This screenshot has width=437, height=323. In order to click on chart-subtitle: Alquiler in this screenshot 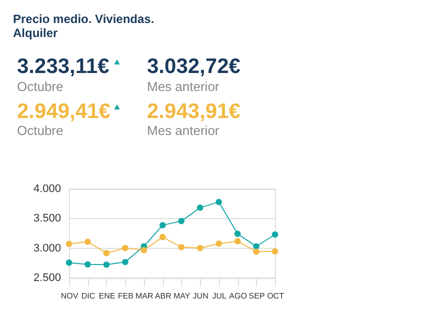, I will do `click(35, 33)`.